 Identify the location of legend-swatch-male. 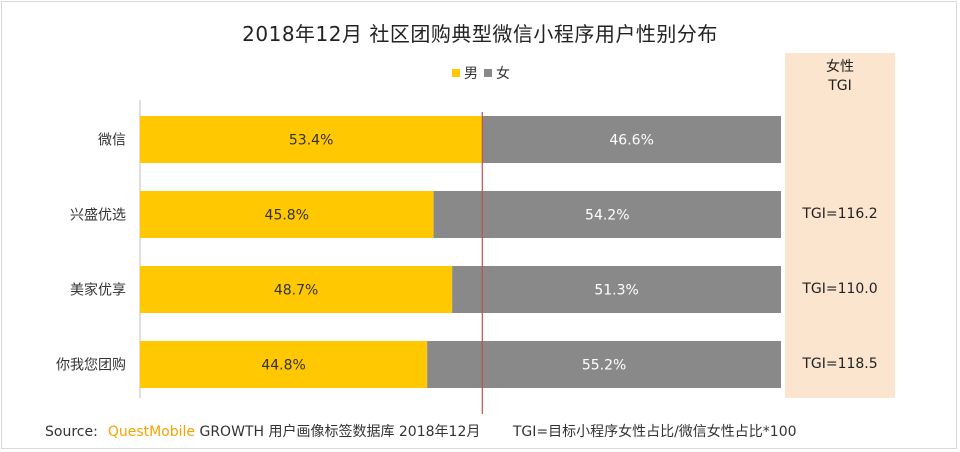
(456, 73).